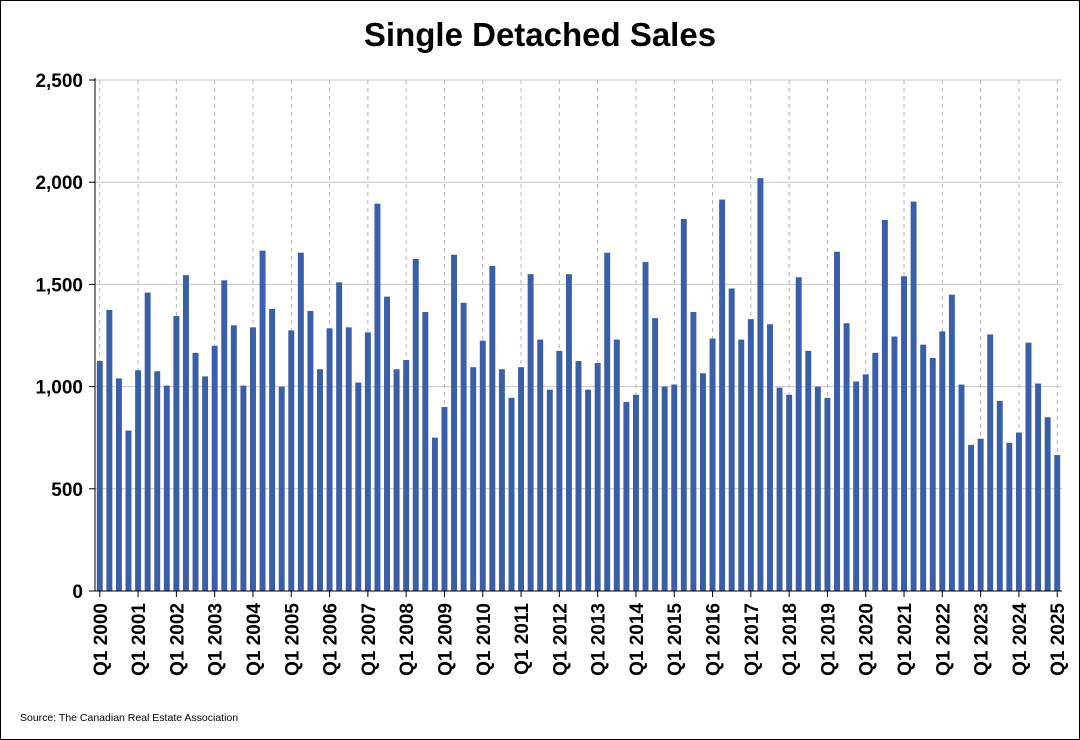 The image size is (1080, 740). Describe the element at coordinates (59, 183) in the screenshot. I see `y-tick-label: 2,000` at that location.